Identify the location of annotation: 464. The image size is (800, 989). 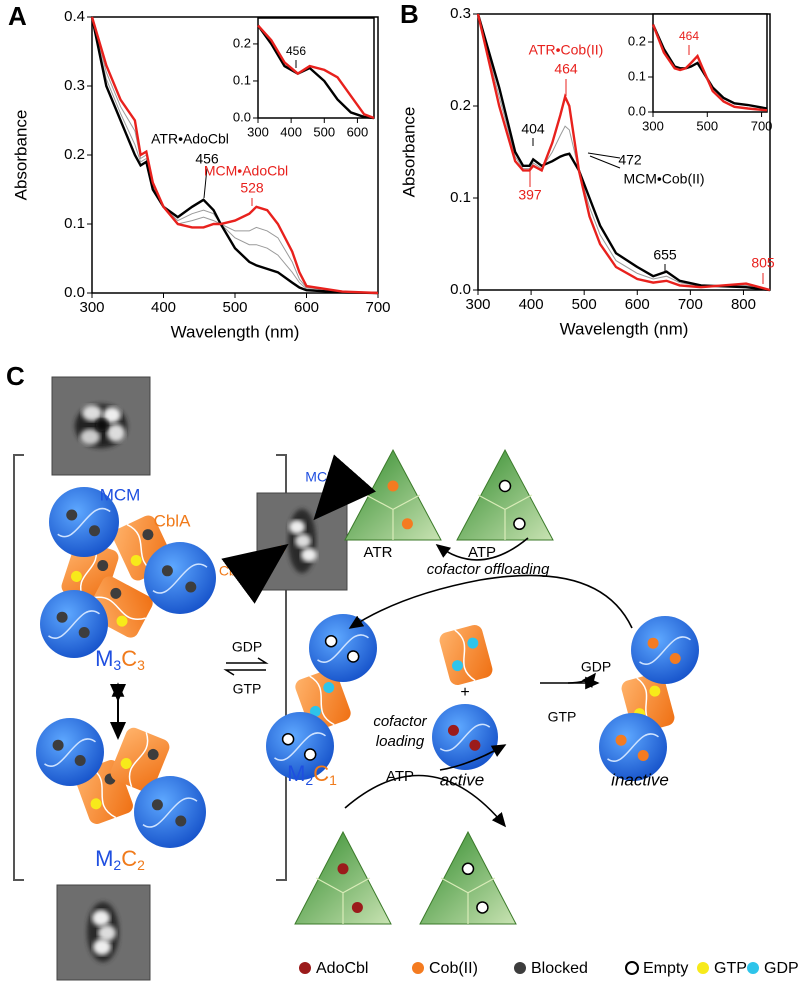
(689, 36).